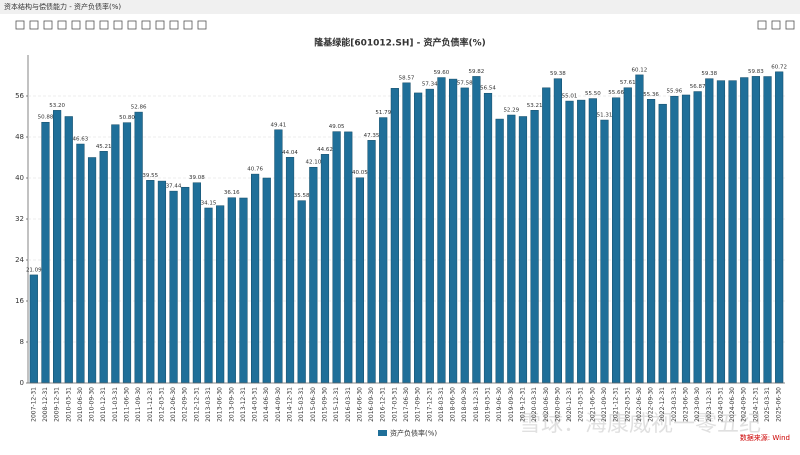 This screenshot has height=455, width=800. What do you see at coordinates (19, 219) in the screenshot?
I see `y-tick-label: 32` at bounding box center [19, 219].